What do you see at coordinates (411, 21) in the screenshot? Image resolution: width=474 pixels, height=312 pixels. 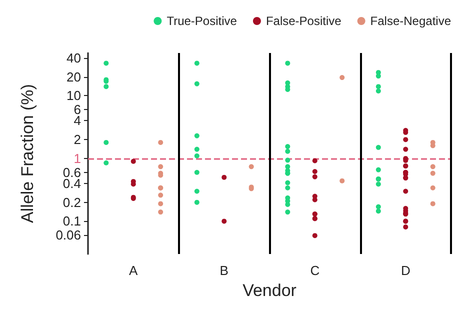 I see `legend-label: False-Negative` at bounding box center [411, 21].